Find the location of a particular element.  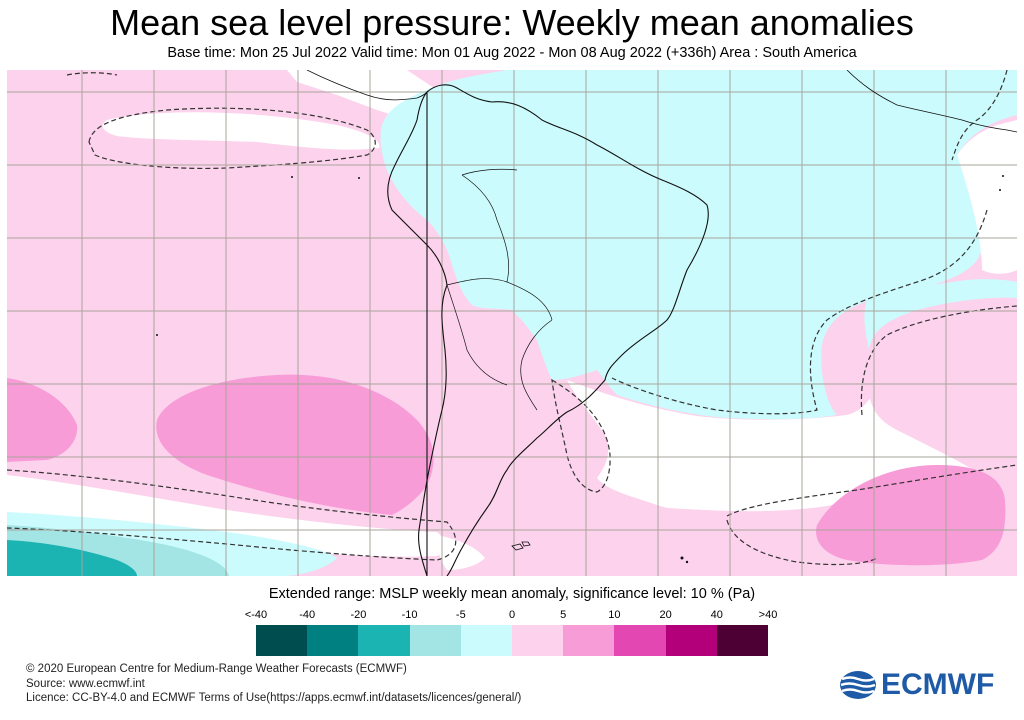

positive-anomaly-strong-west is located at coordinates (42, 420).